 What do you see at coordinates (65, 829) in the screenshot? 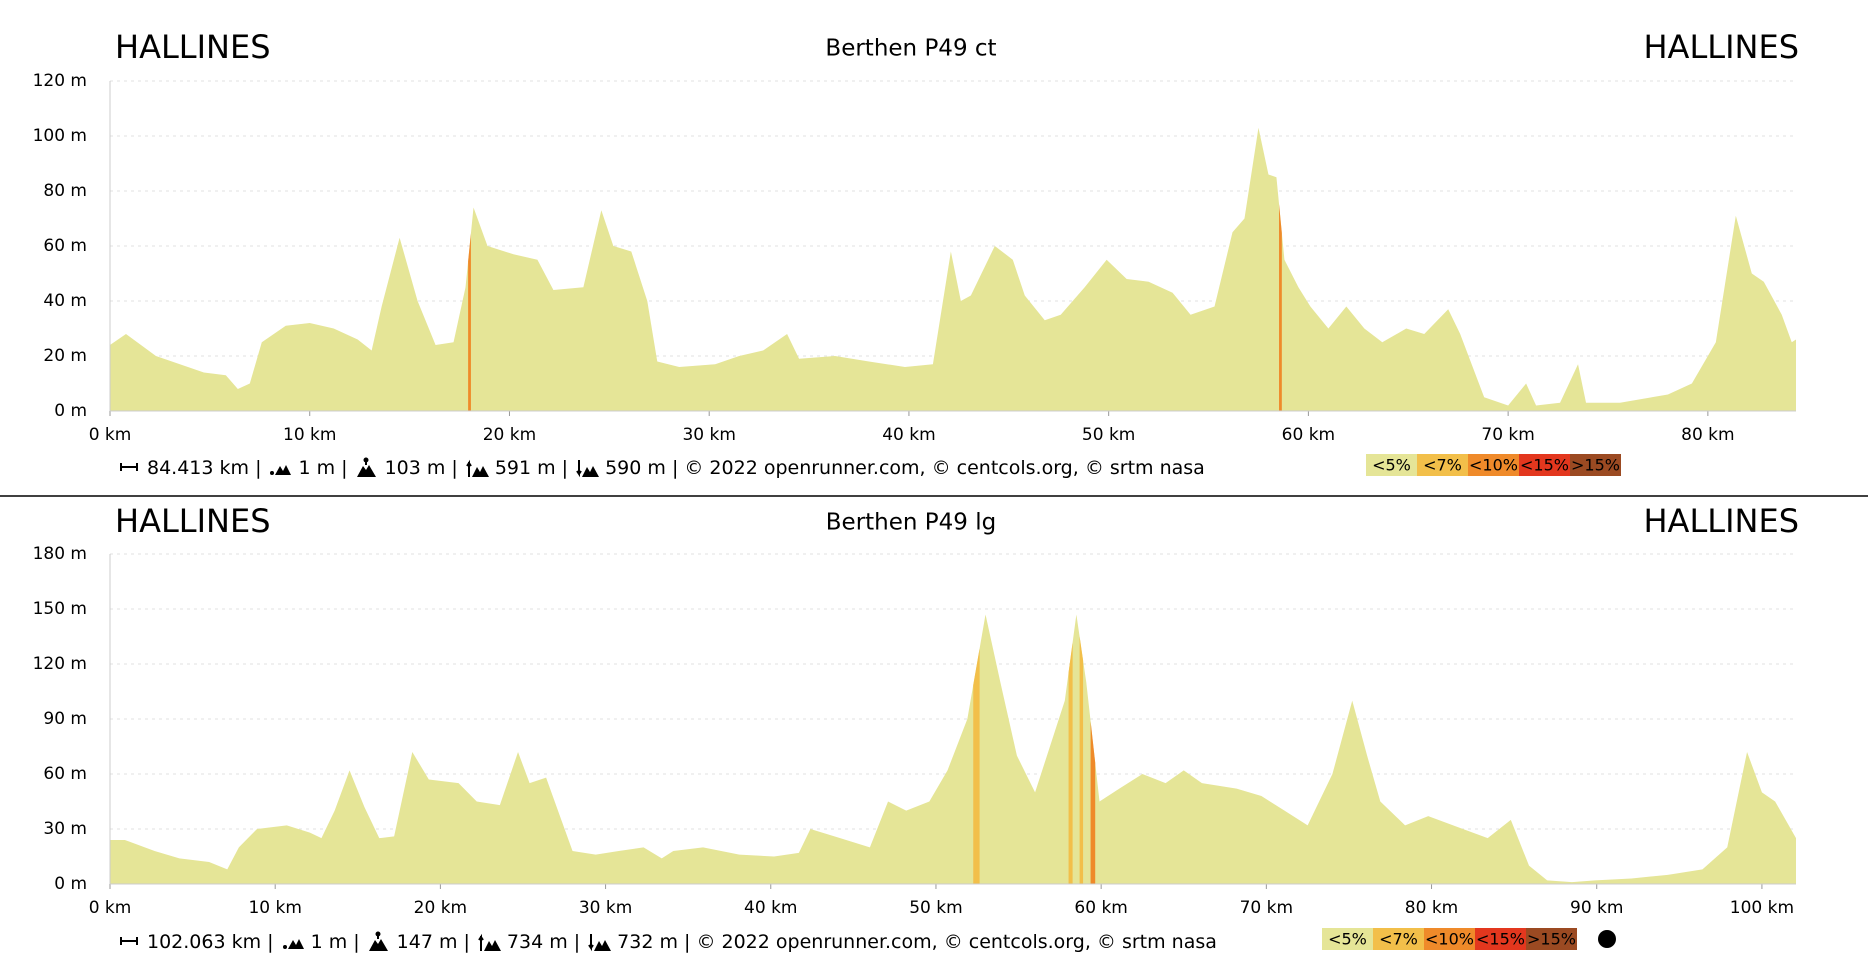
I see `y-tick-label: 30 m` at bounding box center [65, 829].